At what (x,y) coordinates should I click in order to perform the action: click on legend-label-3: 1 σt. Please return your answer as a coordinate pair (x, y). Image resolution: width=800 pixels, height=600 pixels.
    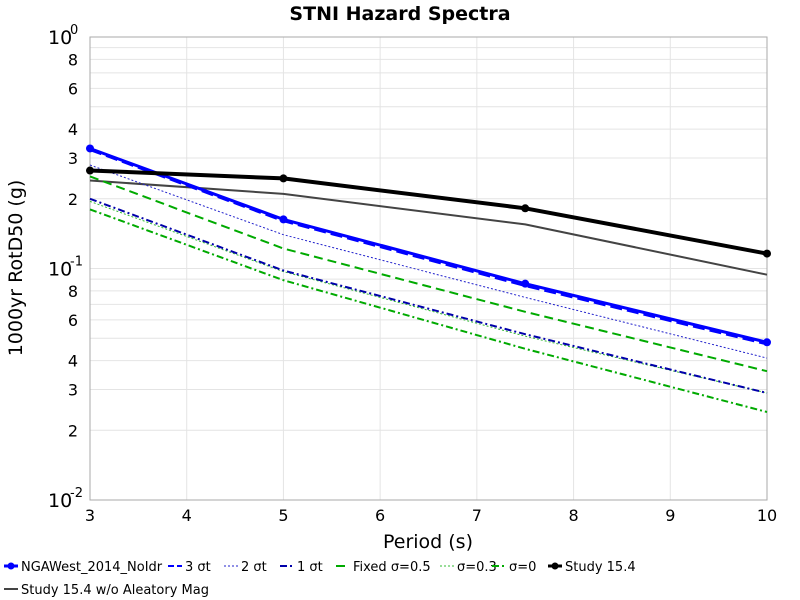
    Looking at the image, I should click on (310, 567).